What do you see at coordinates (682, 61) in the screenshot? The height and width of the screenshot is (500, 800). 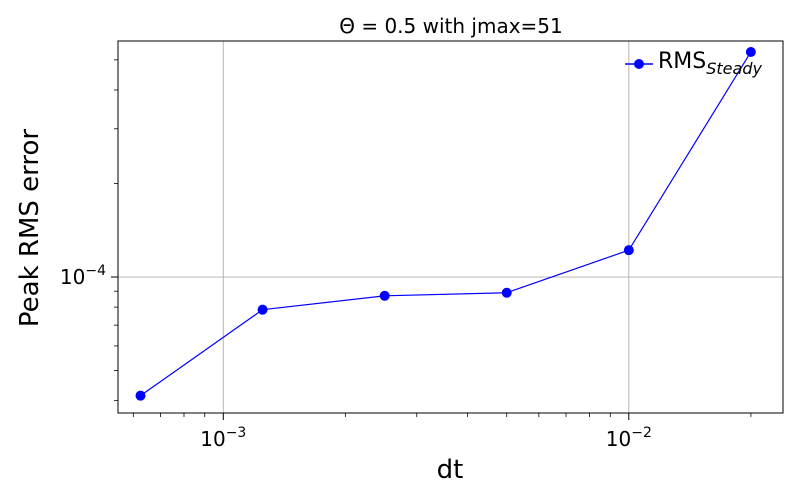 I see `legend-label-main: RMS` at bounding box center [682, 61].